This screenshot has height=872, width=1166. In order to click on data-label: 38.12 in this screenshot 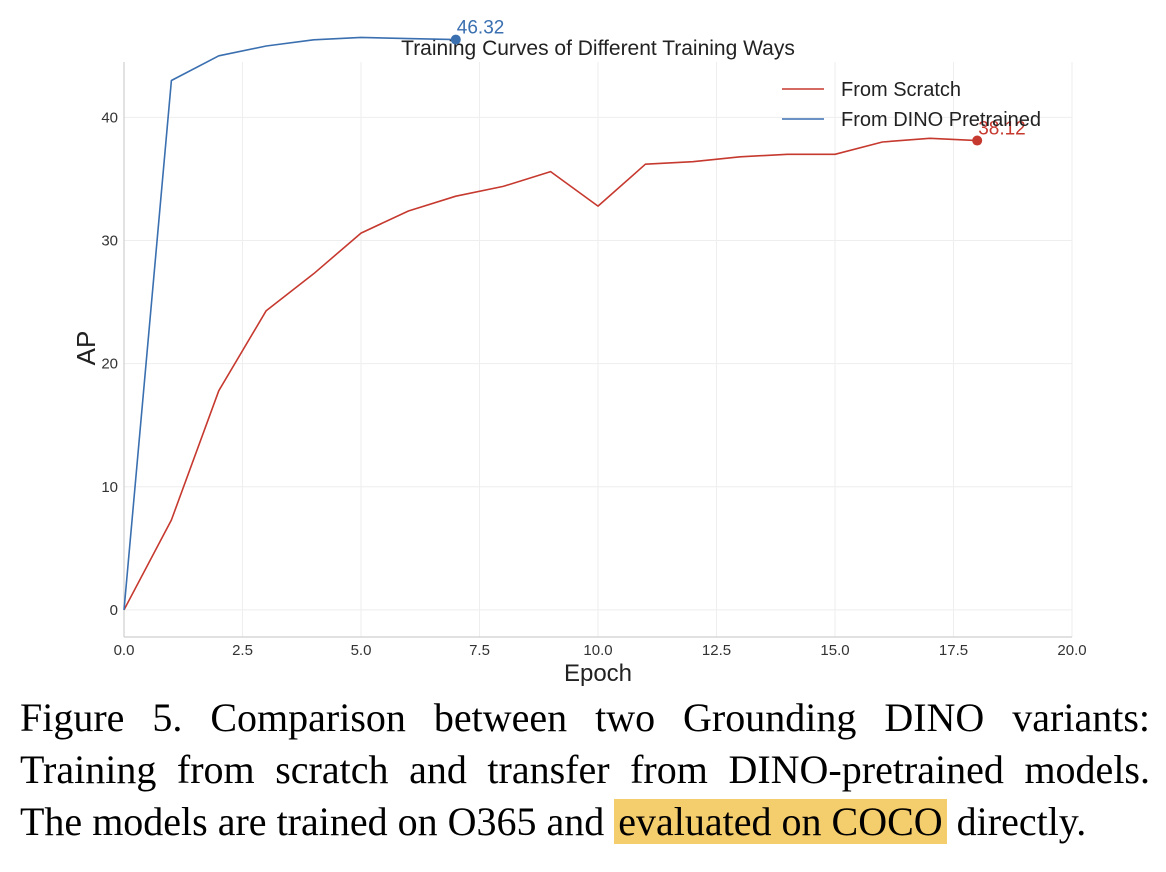, I will do `click(1002, 129)`.